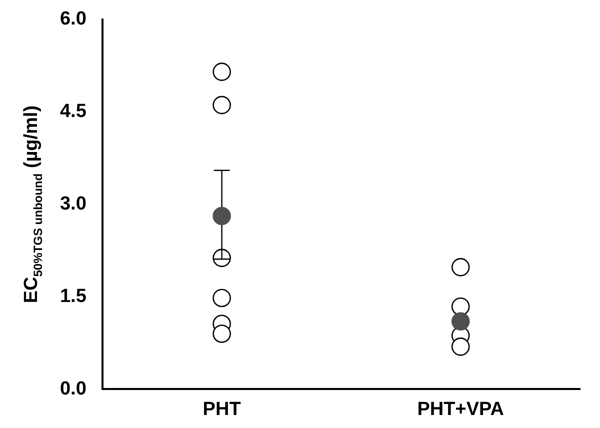  What do you see at coordinates (73, 204) in the screenshot?
I see `y-tick-label: 3.0` at bounding box center [73, 204].